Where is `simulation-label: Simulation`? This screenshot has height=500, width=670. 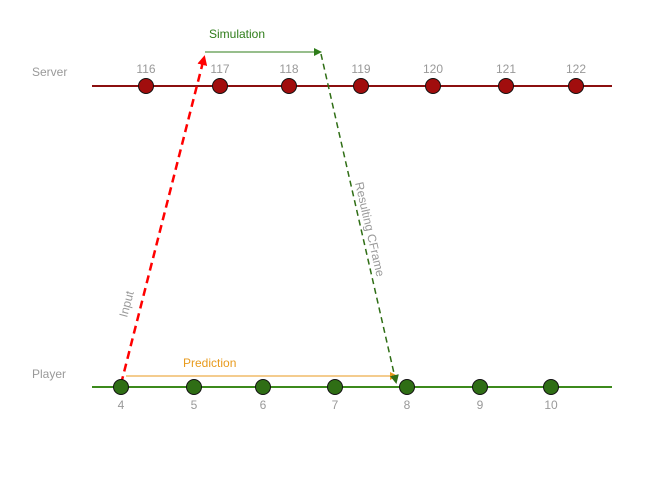
simulation-label: Simulation is located at coordinates (237, 34).